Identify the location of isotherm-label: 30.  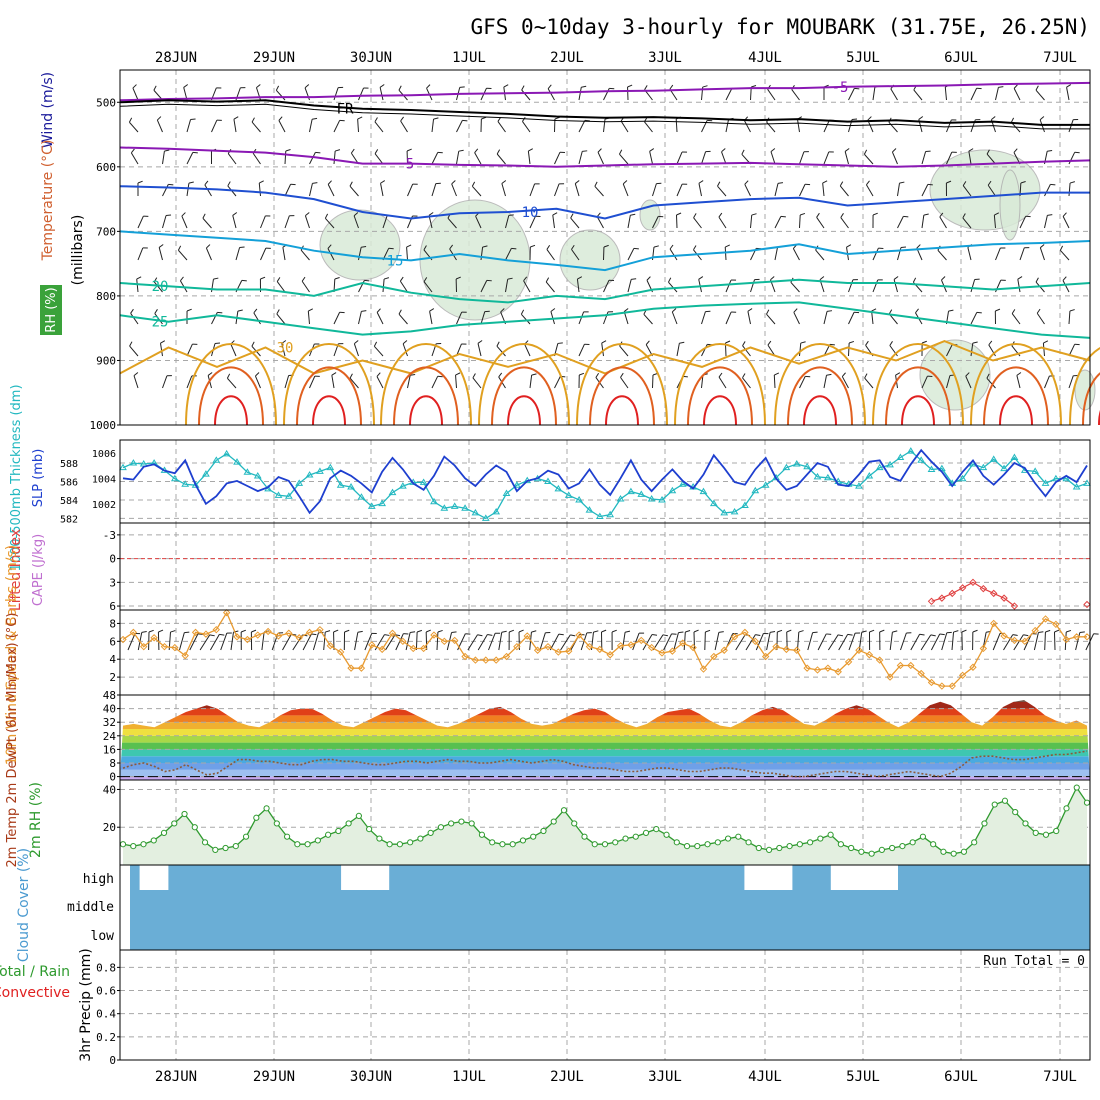
(285, 349).